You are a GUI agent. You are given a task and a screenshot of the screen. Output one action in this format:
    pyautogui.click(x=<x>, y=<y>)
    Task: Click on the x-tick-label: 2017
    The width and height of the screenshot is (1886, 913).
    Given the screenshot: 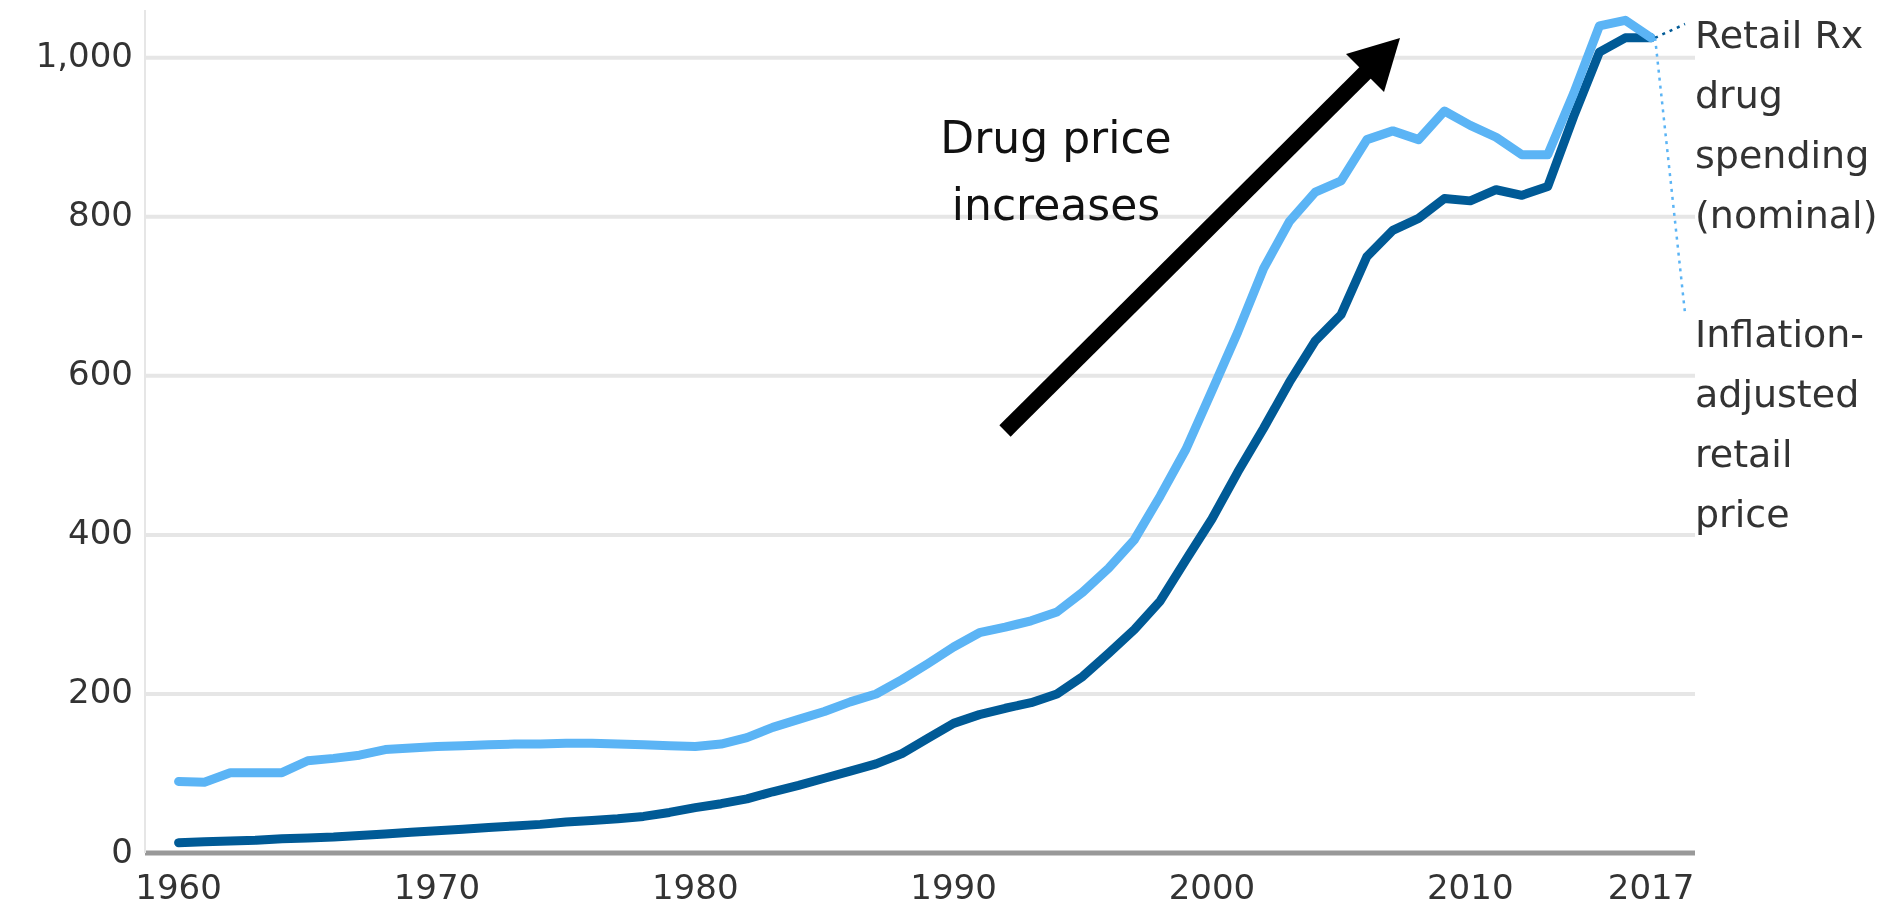 What is the action you would take?
    pyautogui.click(x=1651, y=887)
    